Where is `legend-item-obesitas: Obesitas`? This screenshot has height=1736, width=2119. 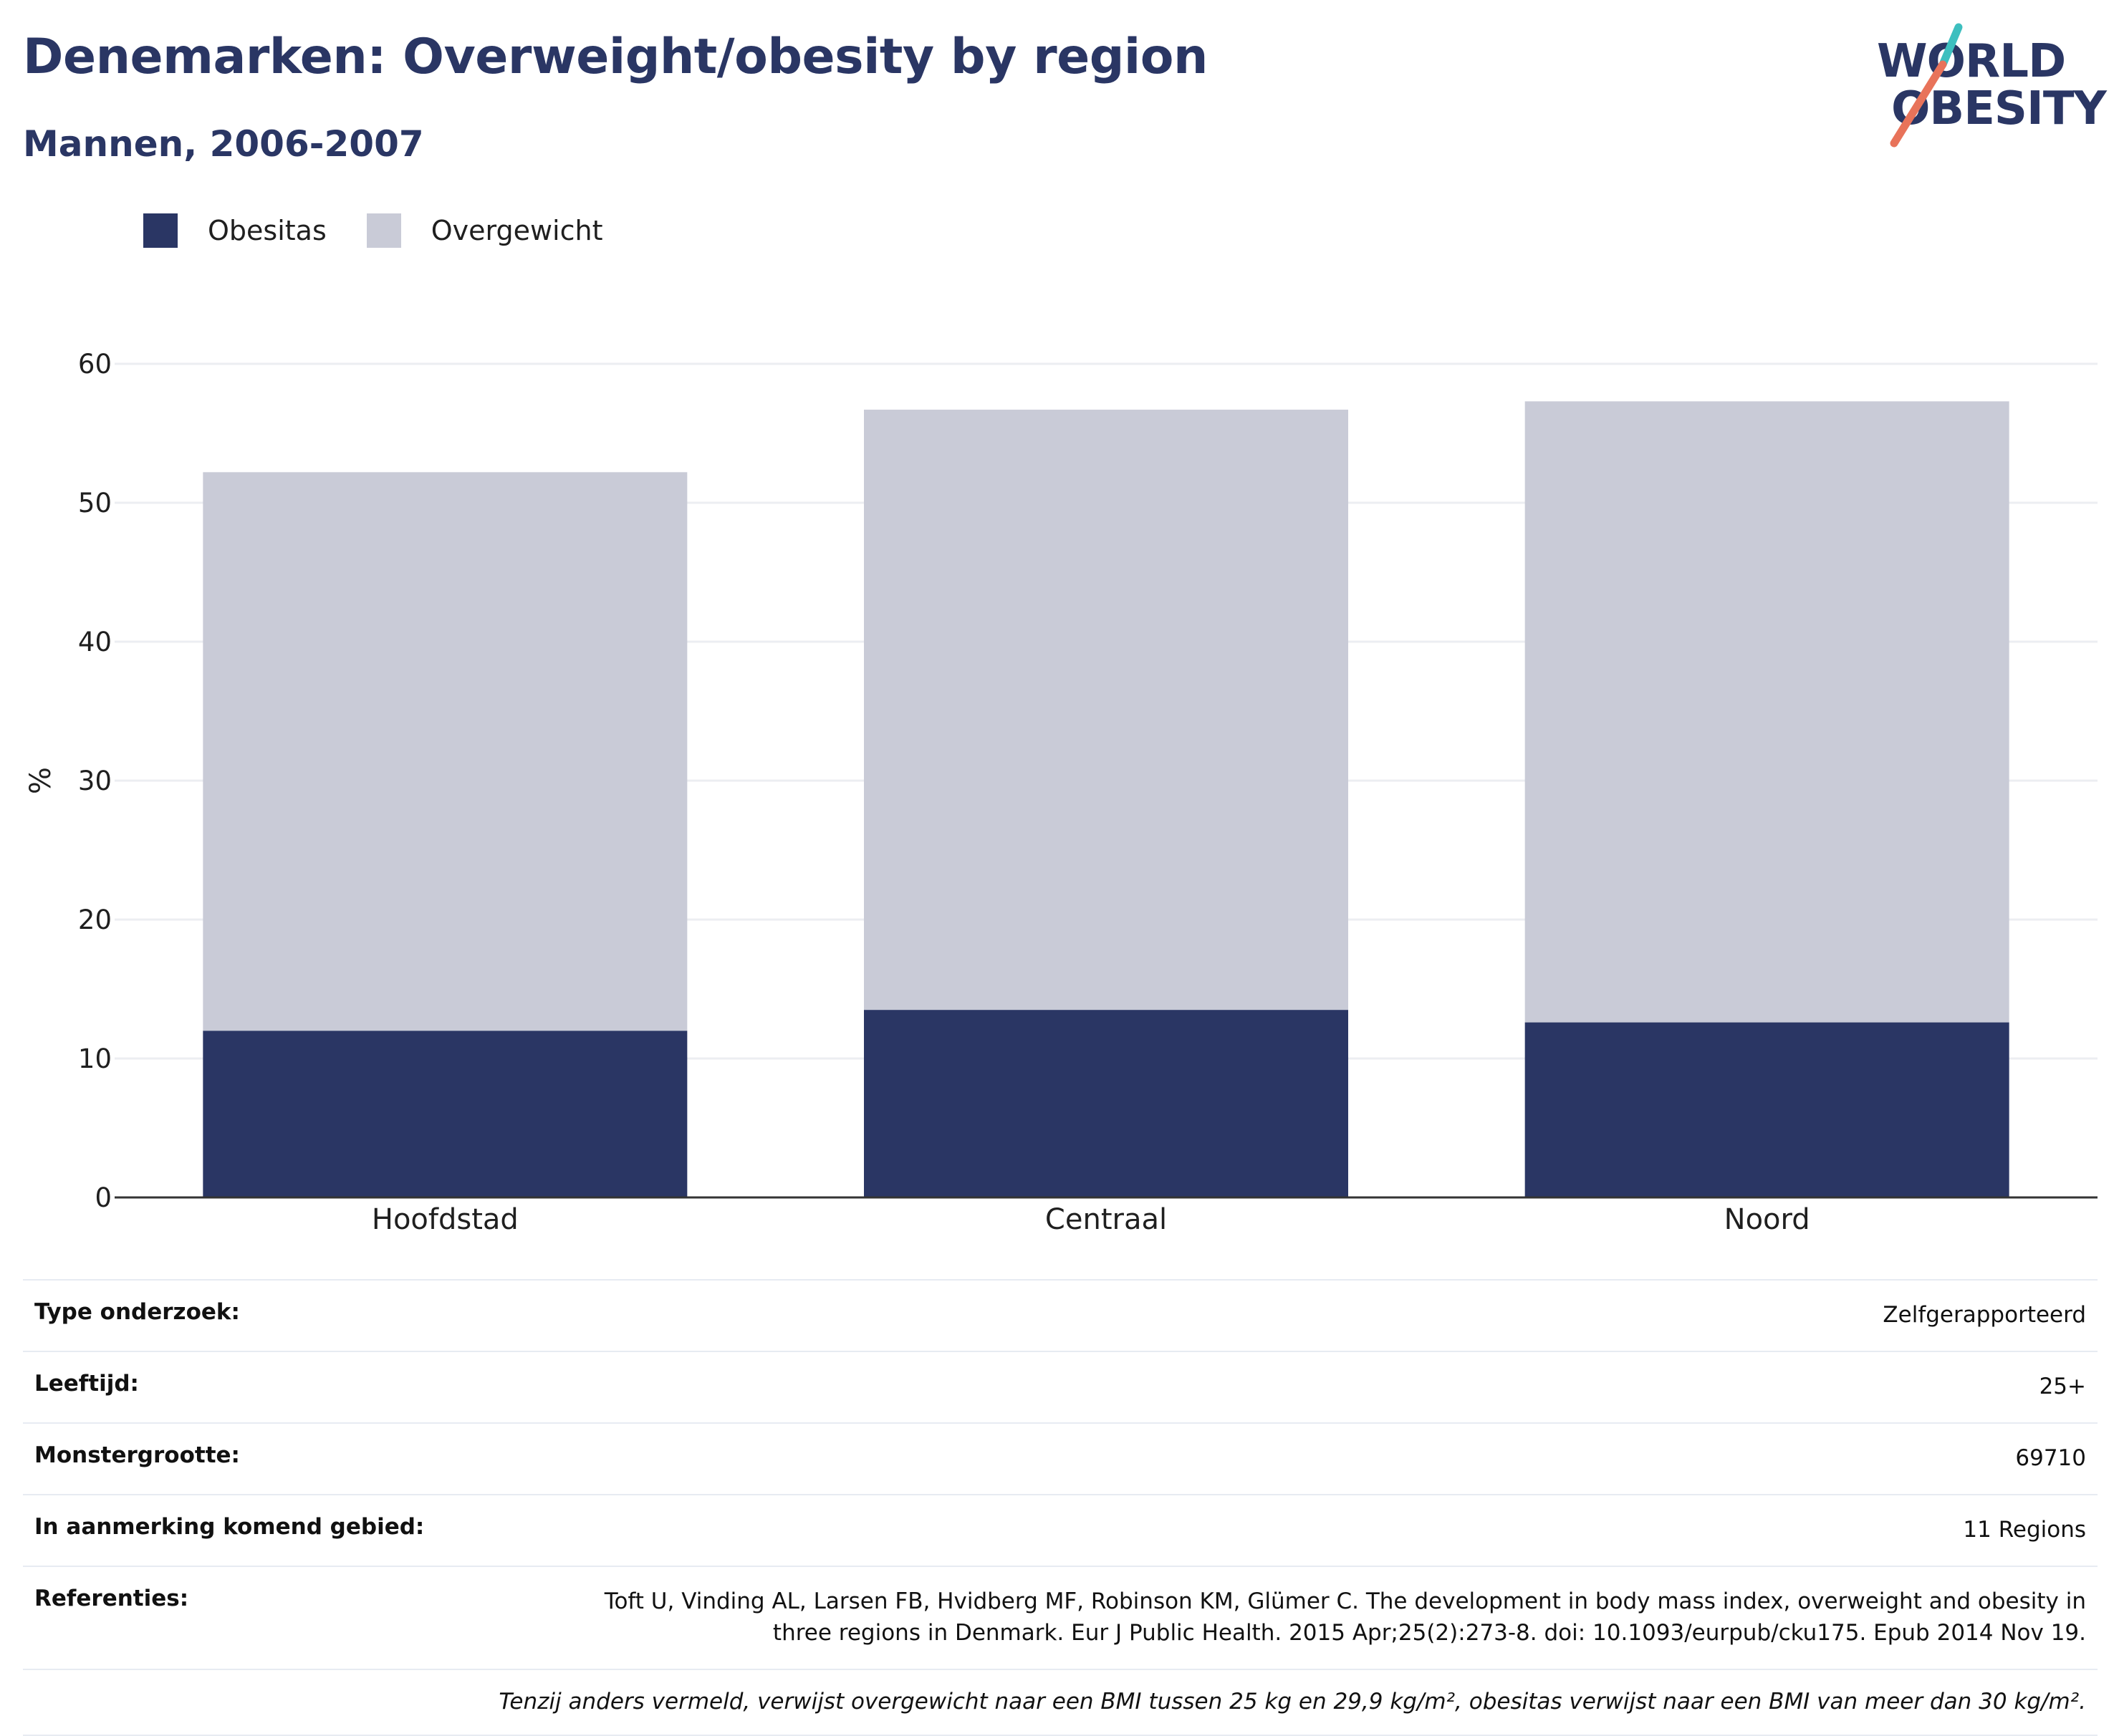
legend-item-obesitas: Obesitas is located at coordinates (235, 230).